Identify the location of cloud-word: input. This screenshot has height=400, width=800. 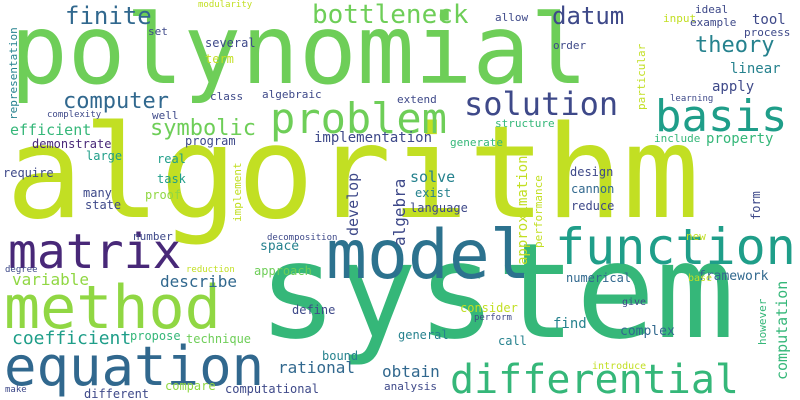
(680, 18).